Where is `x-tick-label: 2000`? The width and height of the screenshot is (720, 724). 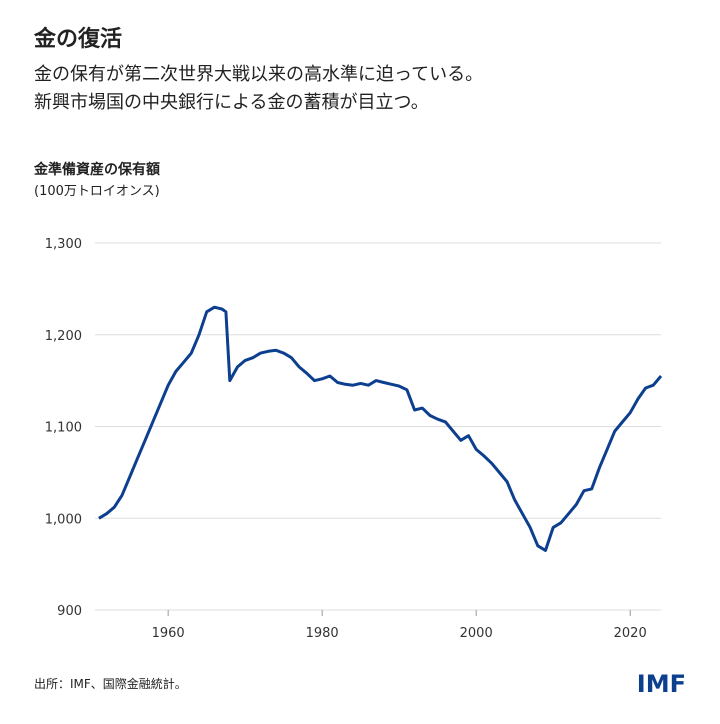
x-tick-label: 2000 is located at coordinates (476, 633).